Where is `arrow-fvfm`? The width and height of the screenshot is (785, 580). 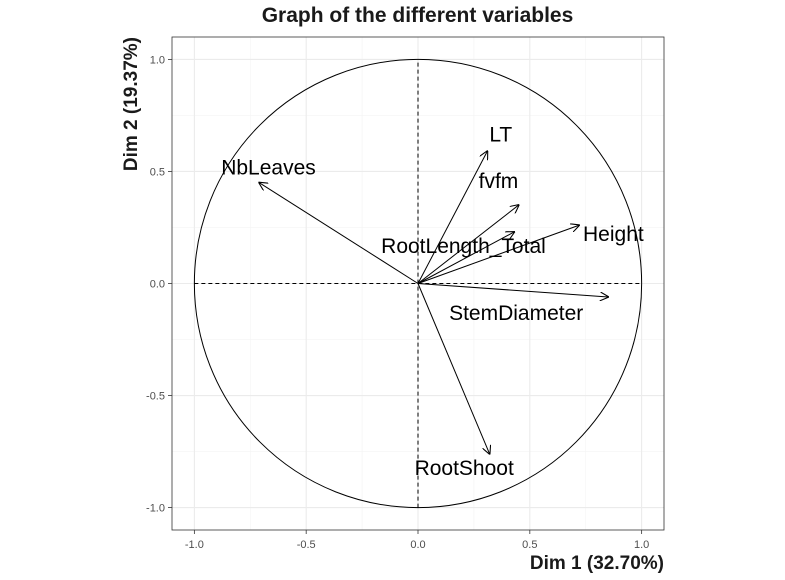 arrow-fvfm is located at coordinates (468, 244).